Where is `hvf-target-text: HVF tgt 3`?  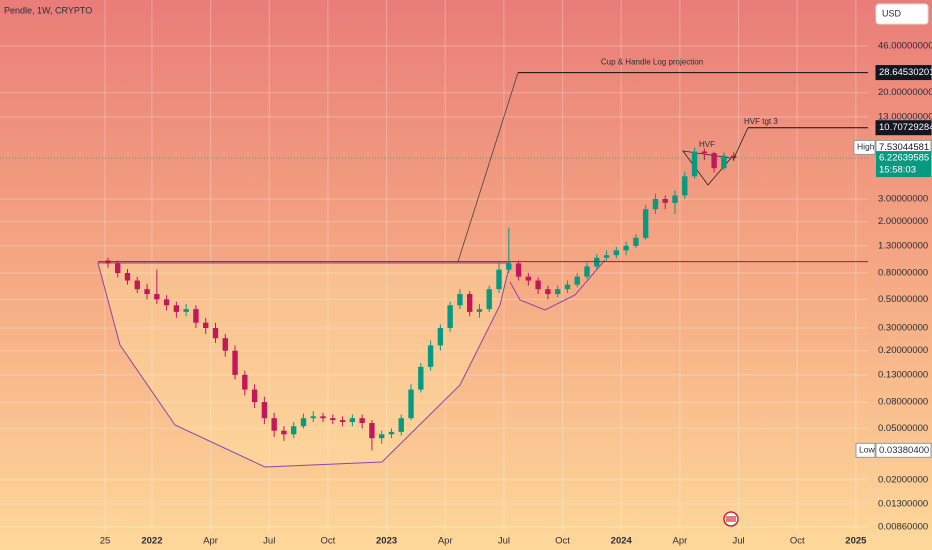 hvf-target-text: HVF tgt 3 is located at coordinates (761, 121).